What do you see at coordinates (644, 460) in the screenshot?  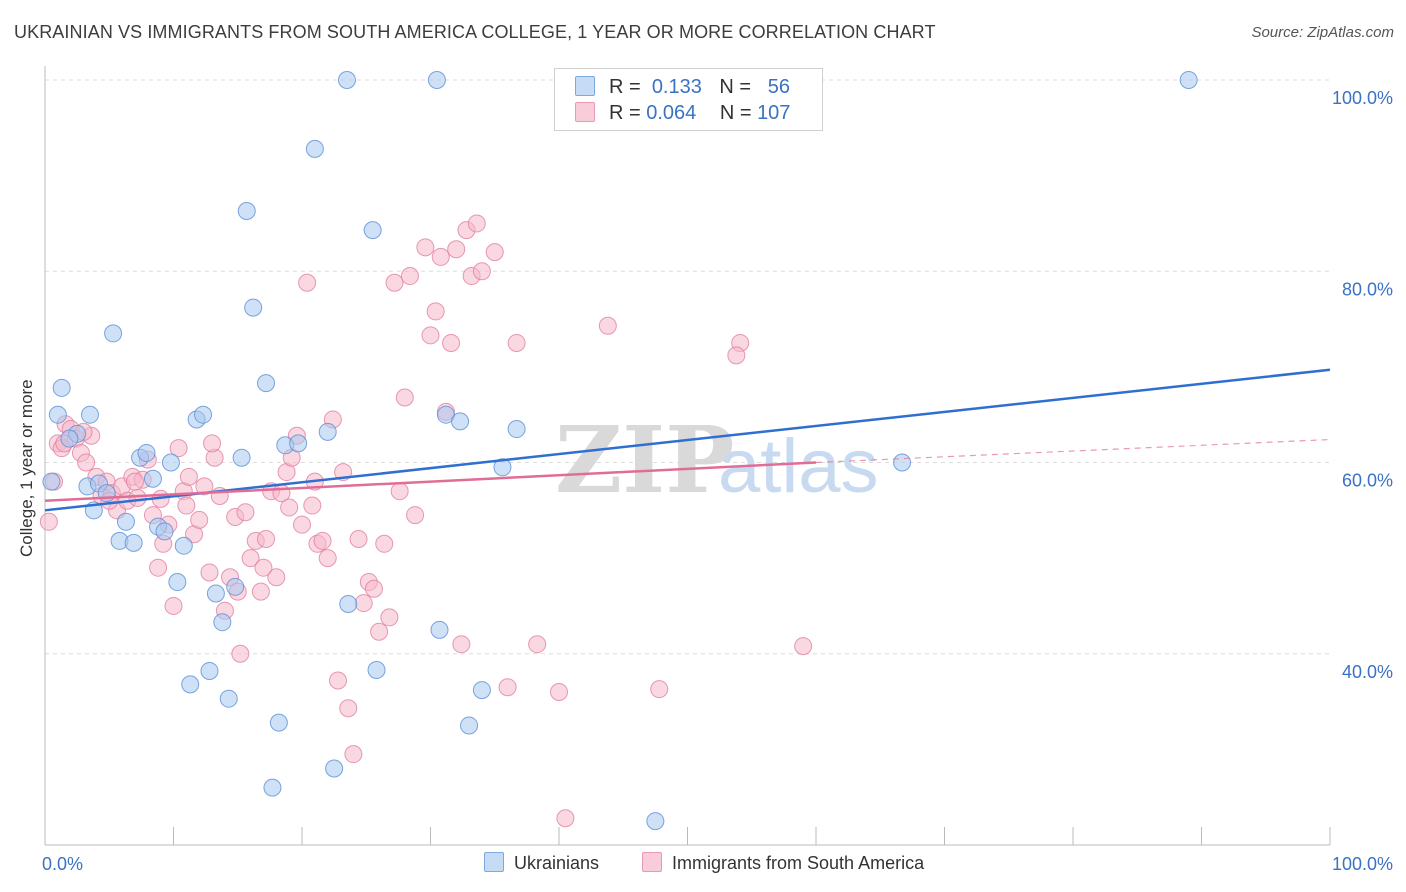 I see `watermark-zip: ZIP` at bounding box center [644, 460].